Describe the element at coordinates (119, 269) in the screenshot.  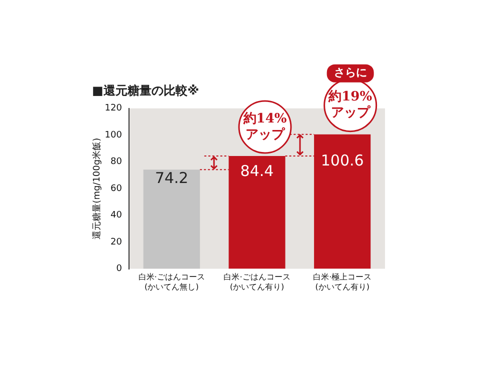
I see `y-tick-label: 0` at that location.